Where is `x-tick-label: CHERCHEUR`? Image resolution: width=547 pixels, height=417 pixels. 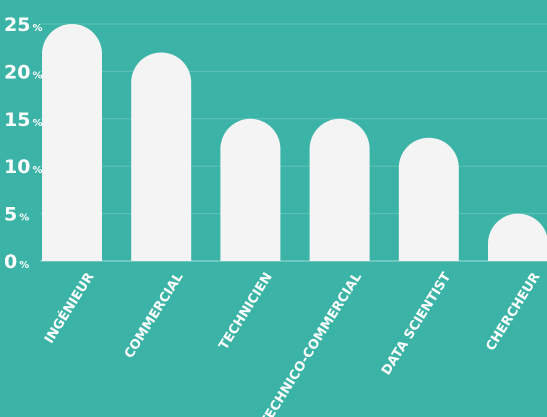
x-tick-label: CHERCHEUR is located at coordinates (513, 312).